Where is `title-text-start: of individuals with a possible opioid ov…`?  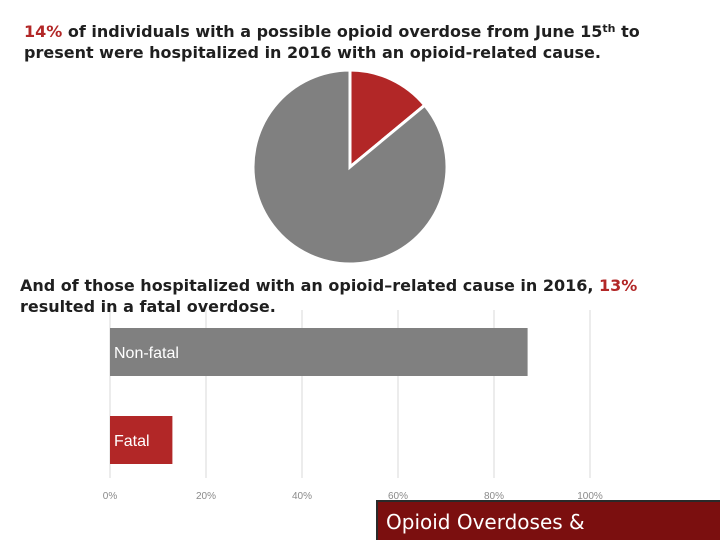 title-text-start: of individuals with a possible opioid ov… is located at coordinates (332, 31).